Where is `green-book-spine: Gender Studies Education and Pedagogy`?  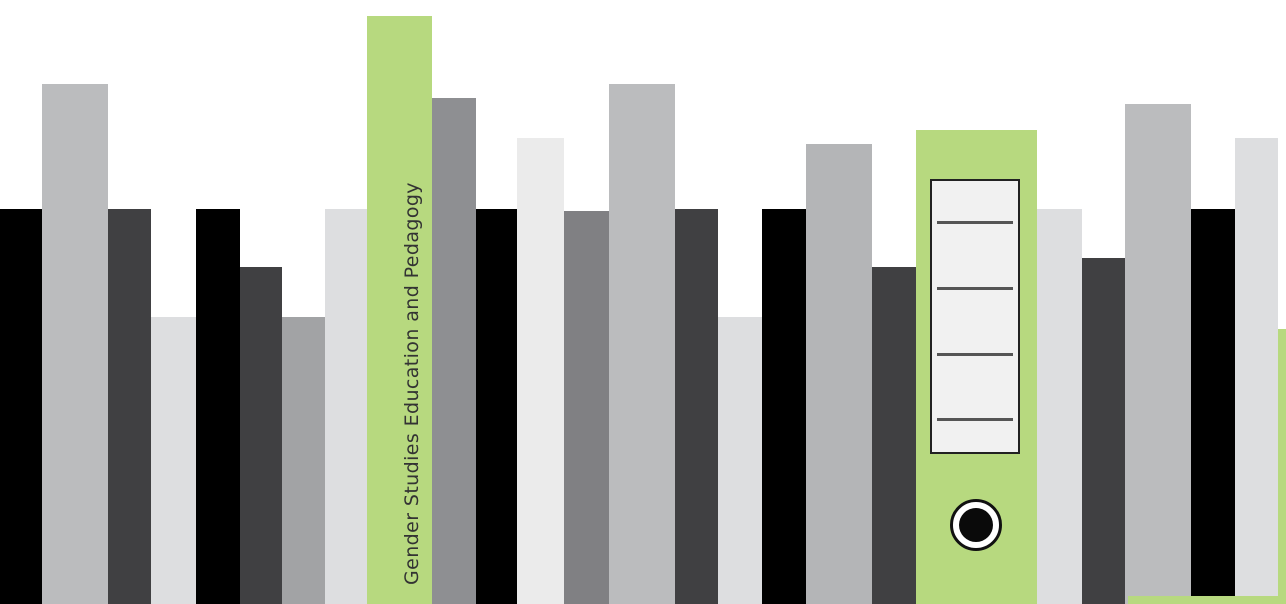 green-book-spine: Gender Studies Education and Pedagogy is located at coordinates (399, 310).